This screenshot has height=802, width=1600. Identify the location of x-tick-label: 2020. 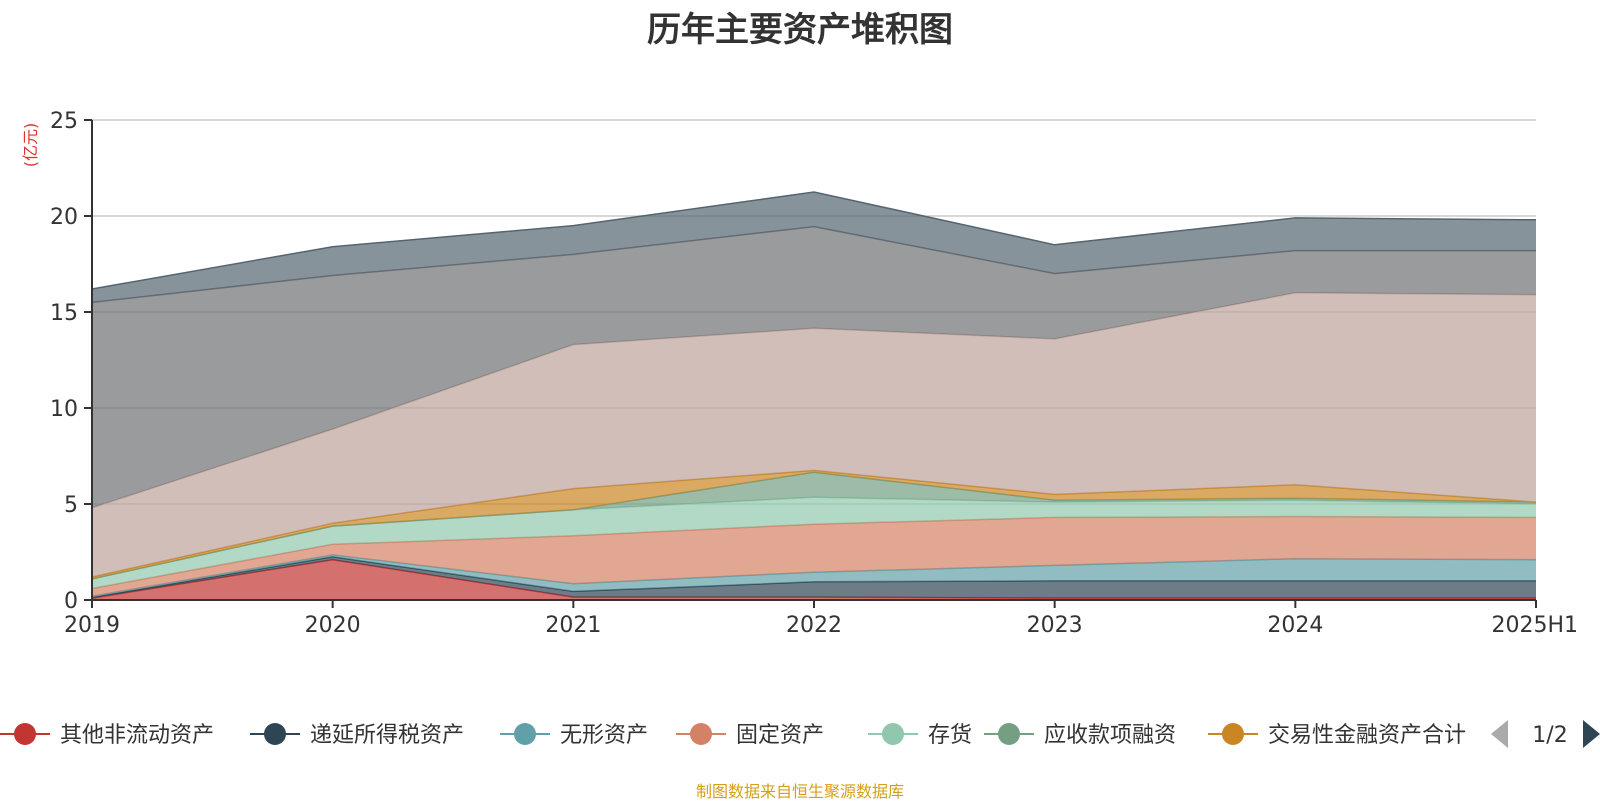
(333, 625).